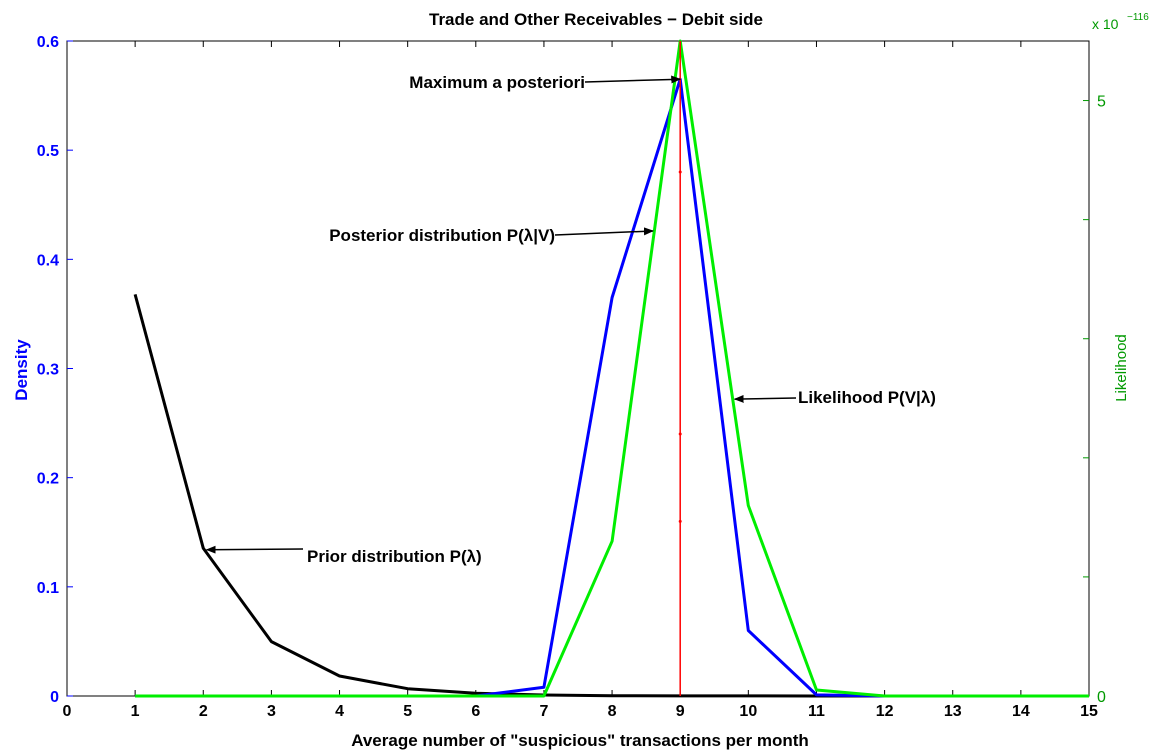  I want to click on y-right-exponent: −116, so click(1138, 17).